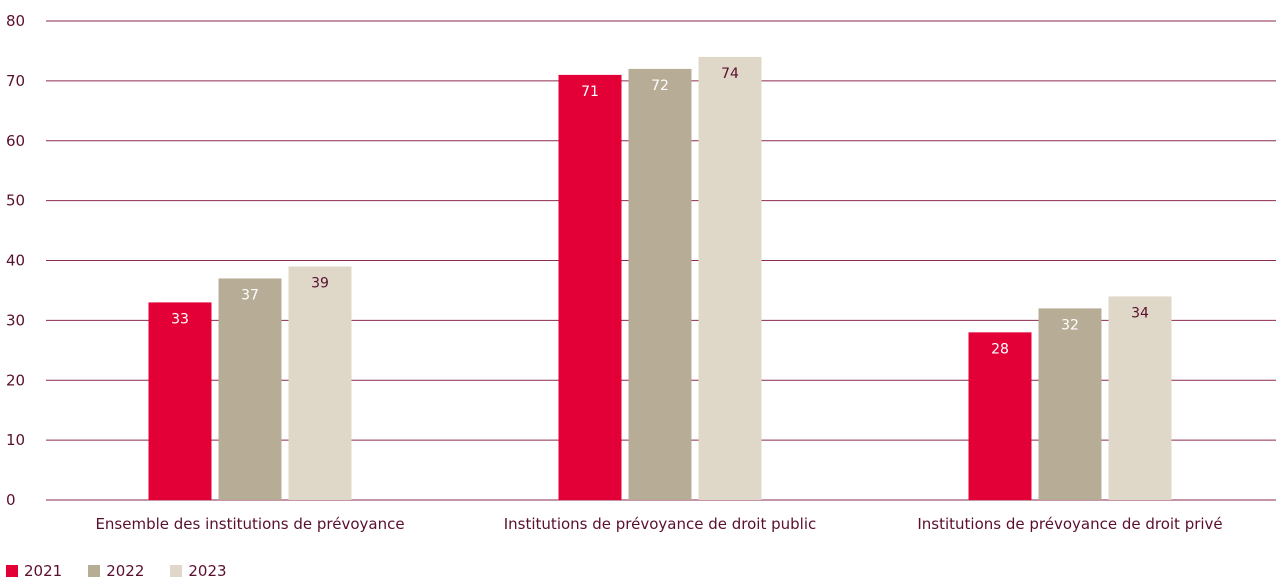 The width and height of the screenshot is (1281, 581). Describe the element at coordinates (43, 571) in the screenshot. I see `legend-label-2021: 2021` at that location.